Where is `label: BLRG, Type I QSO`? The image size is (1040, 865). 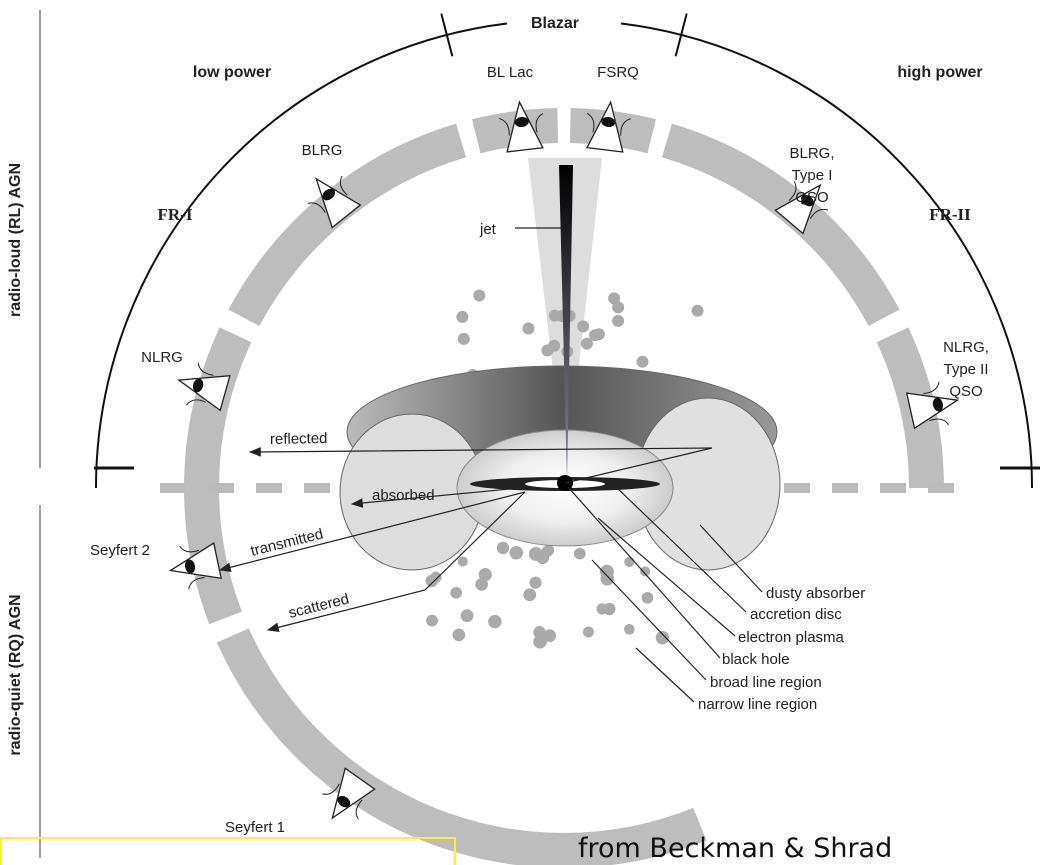
label: BLRG, Type I QSO is located at coordinates (811, 175).